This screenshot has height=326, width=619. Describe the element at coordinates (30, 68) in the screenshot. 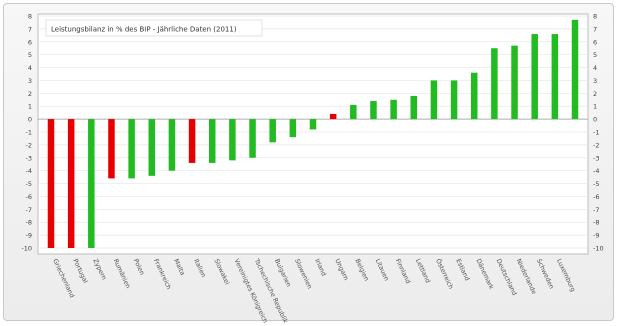

I see `y-tick-label-left: 4` at that location.